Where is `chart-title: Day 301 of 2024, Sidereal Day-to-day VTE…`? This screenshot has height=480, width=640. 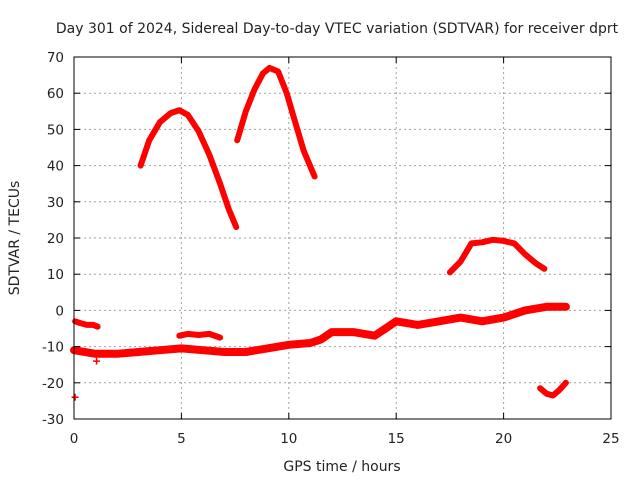
chart-title: Day 301 of 2024, Sidereal Day-to-day VTE… is located at coordinates (337, 29).